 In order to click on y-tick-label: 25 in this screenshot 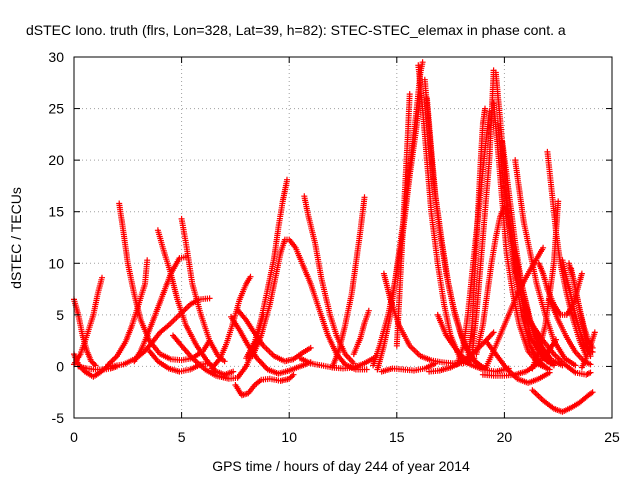, I will do `click(56, 109)`.